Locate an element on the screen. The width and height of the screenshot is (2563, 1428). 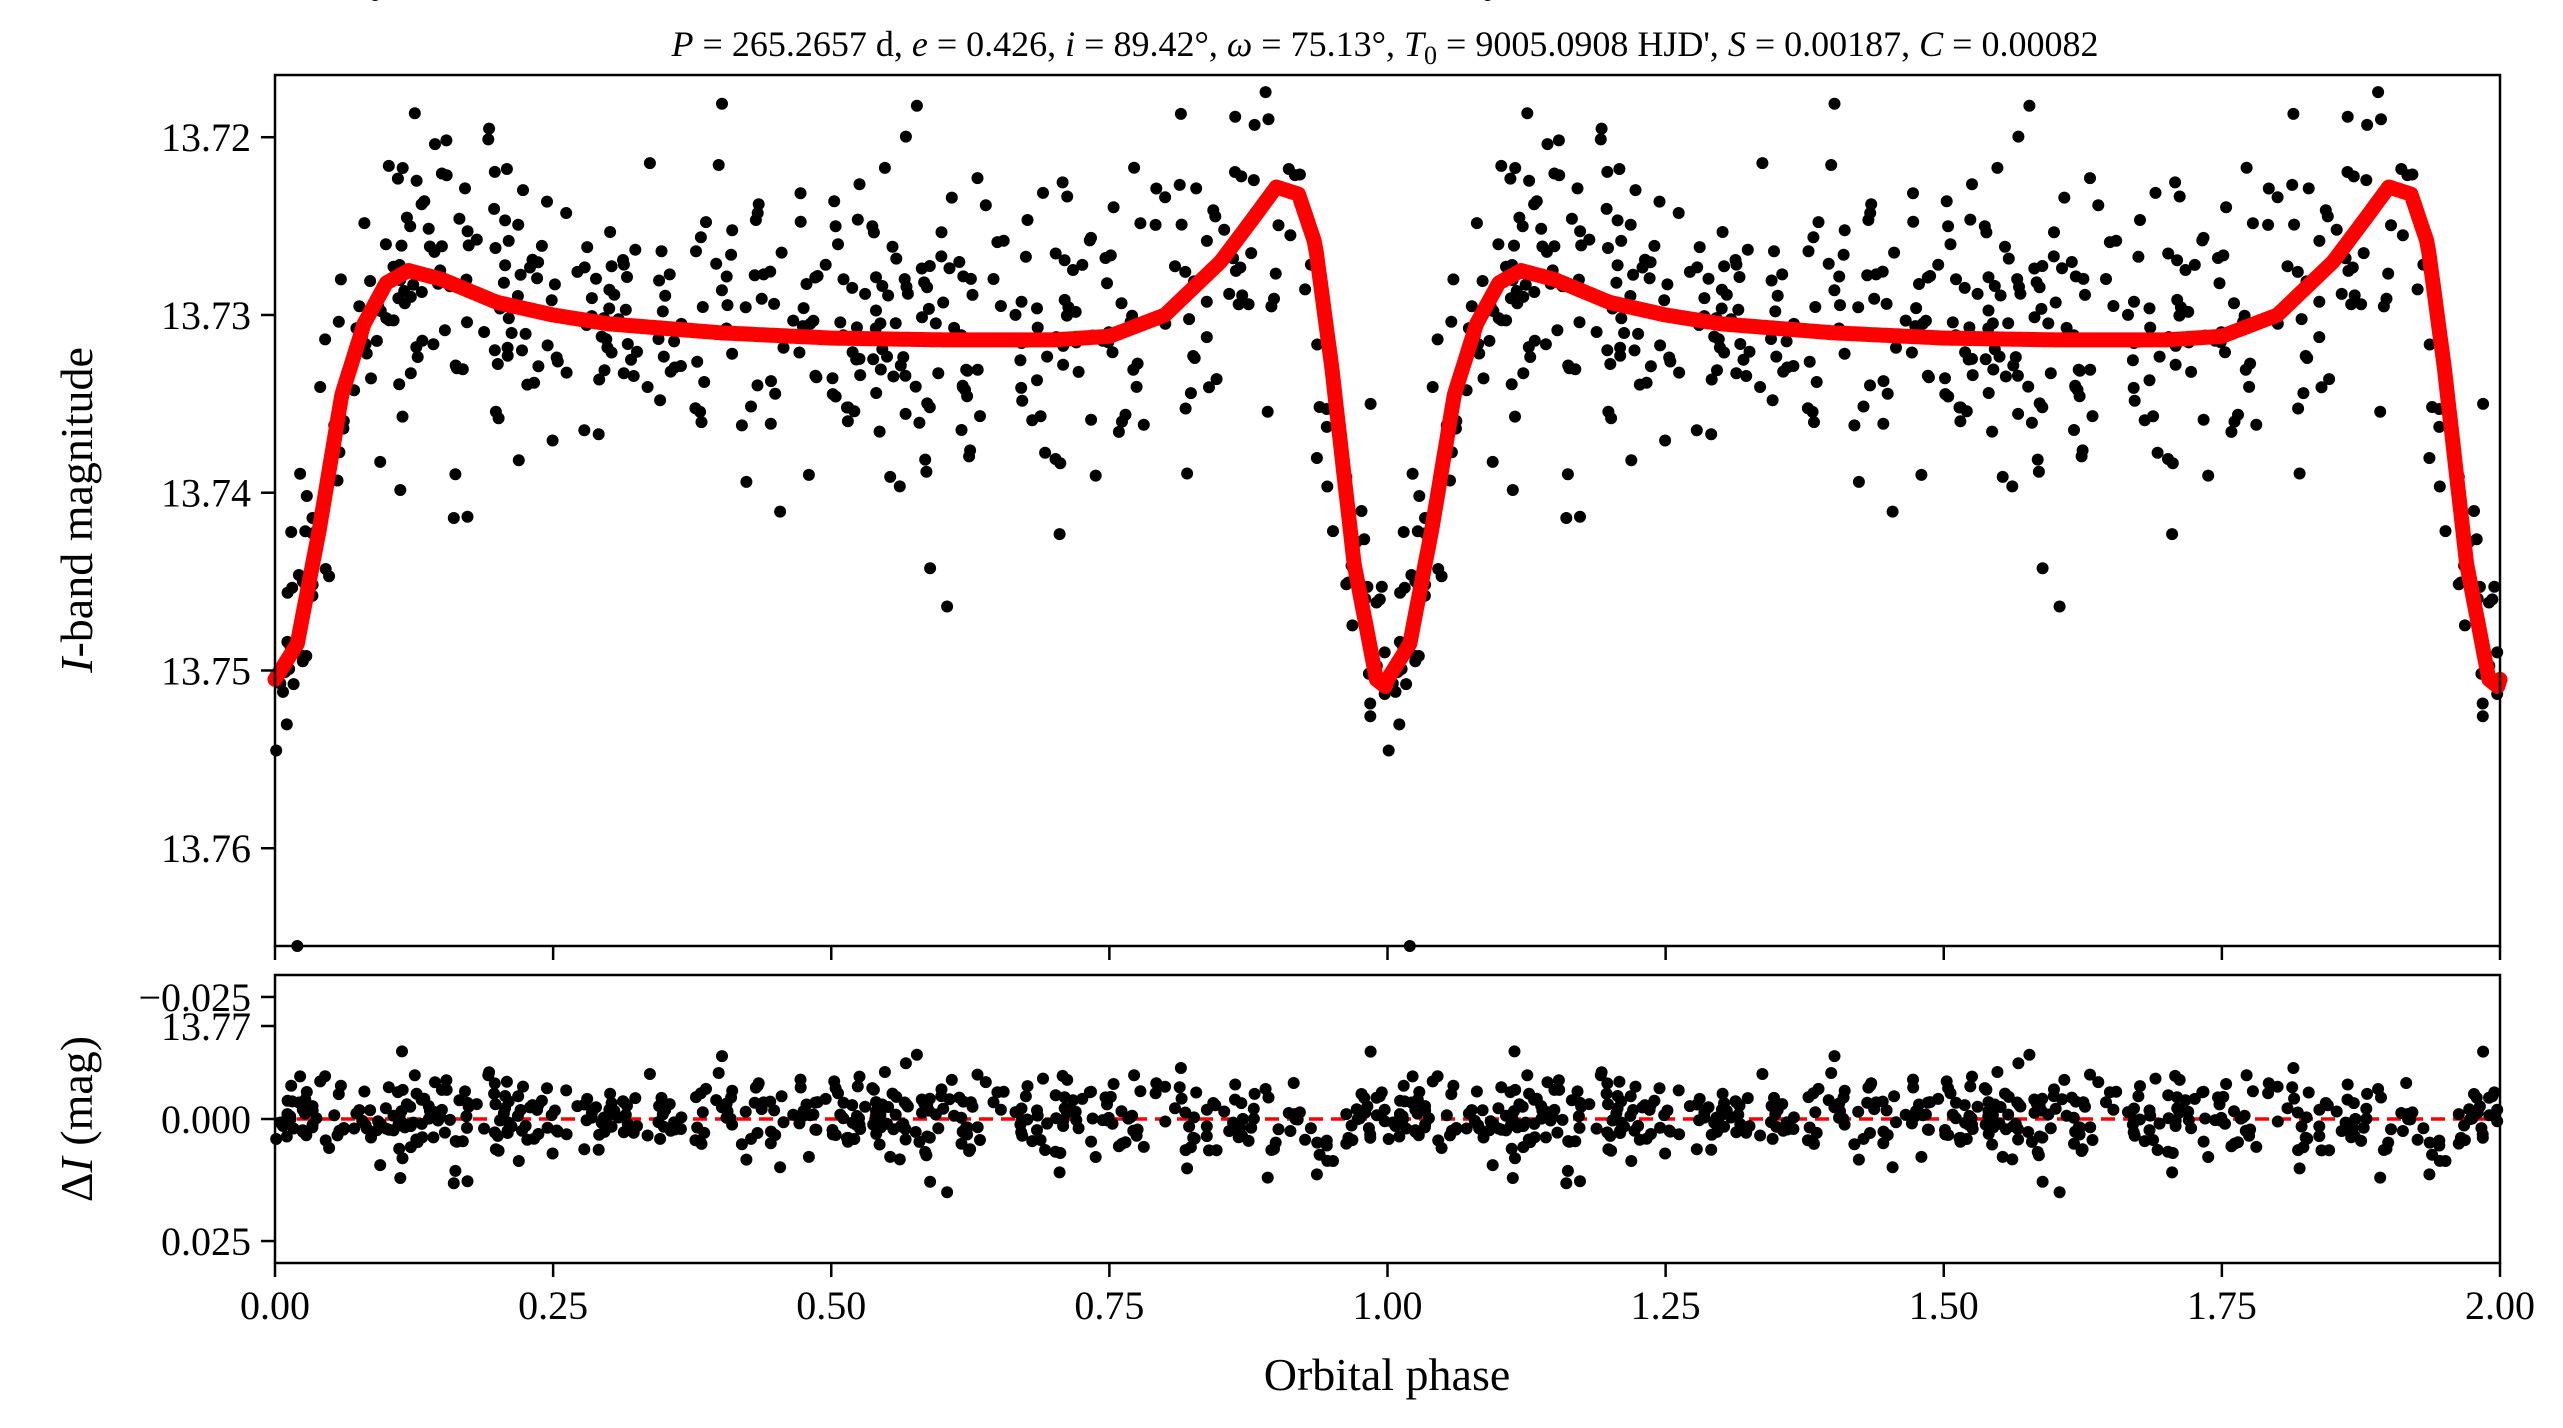
x-tick-label: 1.25 is located at coordinates (1666, 1305).